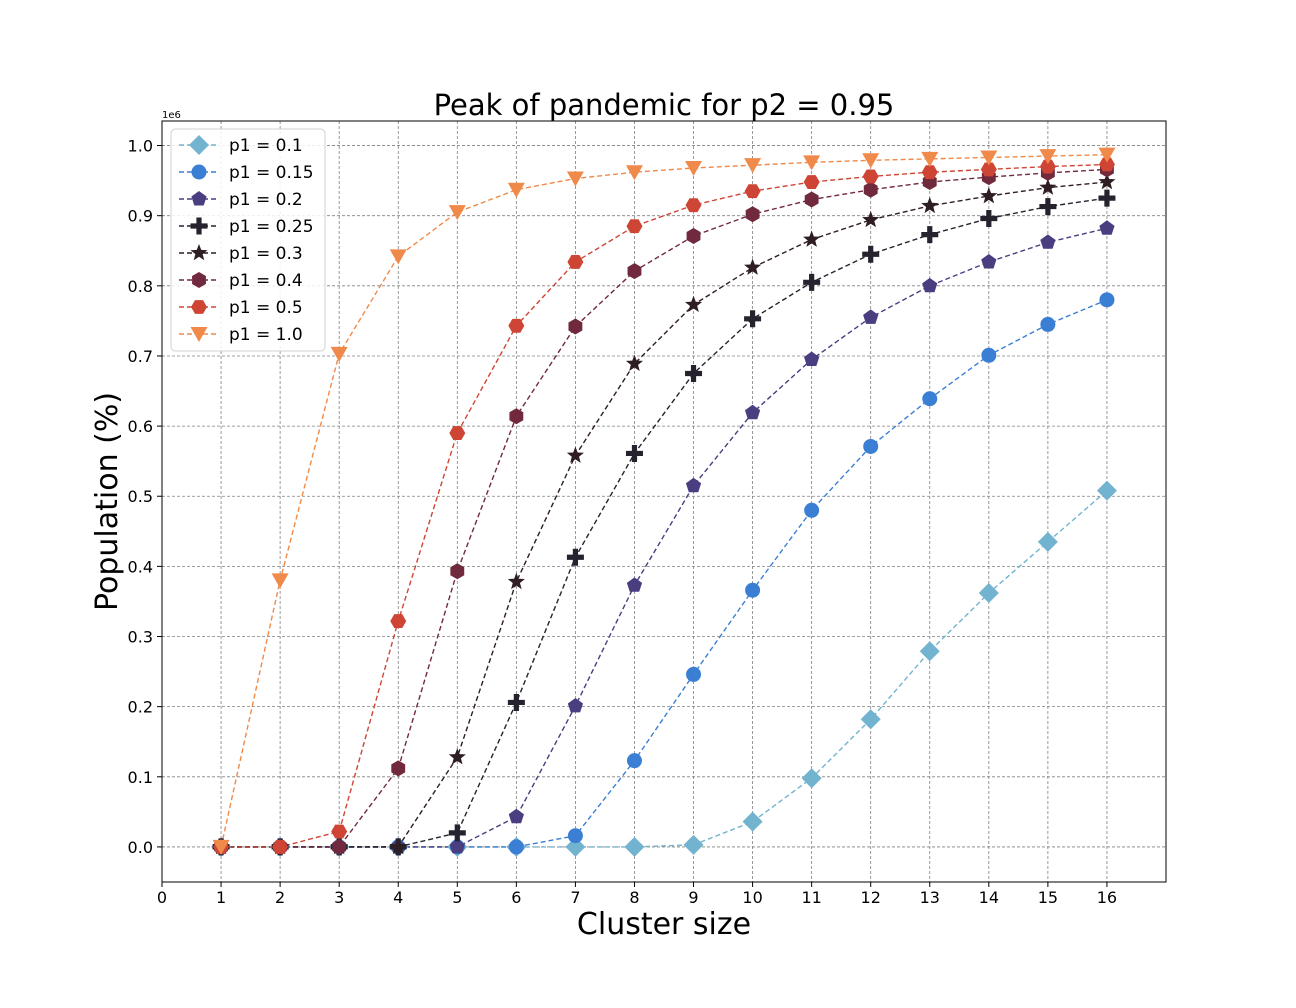 The height and width of the screenshot is (1008, 1296). Describe the element at coordinates (339, 897) in the screenshot. I see `x-tick-label: 3` at that location.